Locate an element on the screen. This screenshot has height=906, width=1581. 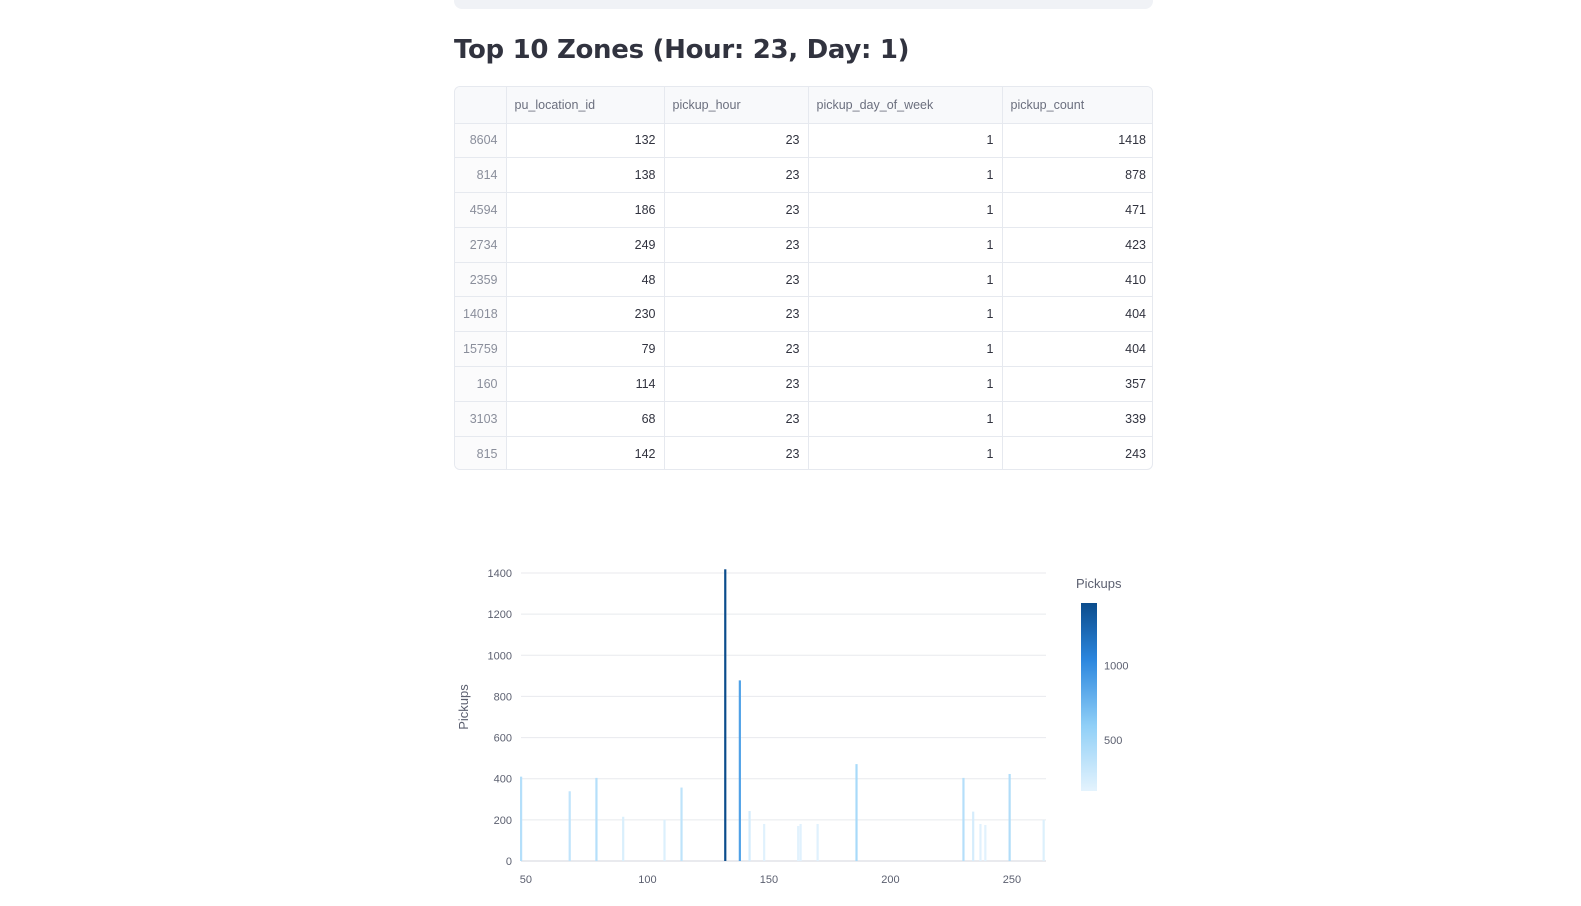
table-cell: 138 is located at coordinates (585, 175).